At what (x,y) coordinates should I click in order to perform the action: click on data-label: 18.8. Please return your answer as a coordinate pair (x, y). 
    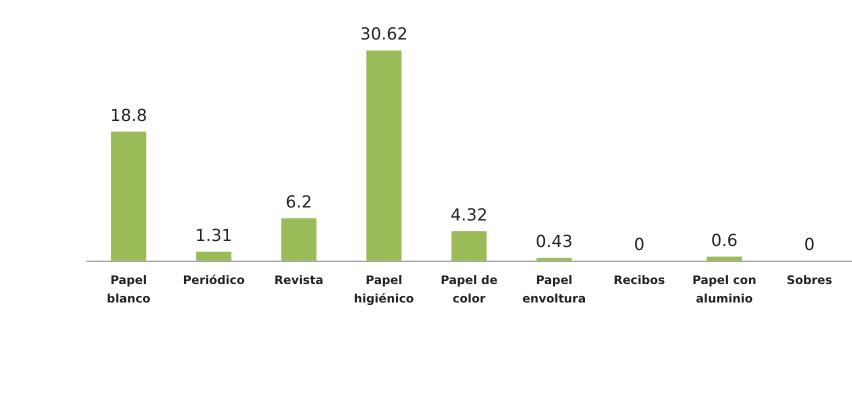
    Looking at the image, I should click on (129, 115).